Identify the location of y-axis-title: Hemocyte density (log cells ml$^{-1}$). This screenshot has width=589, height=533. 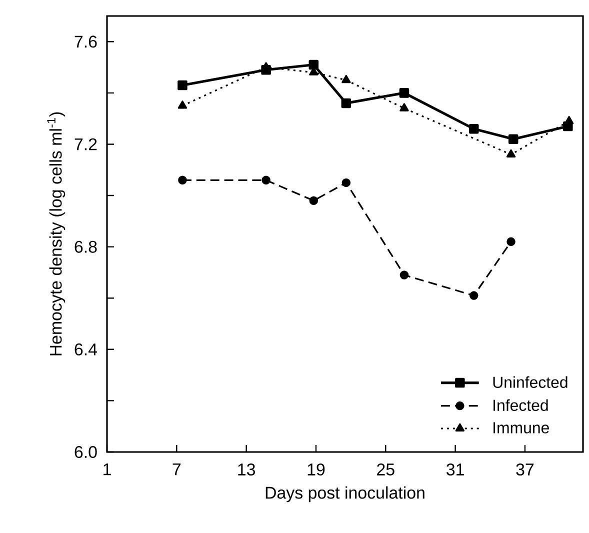
(56, 234).